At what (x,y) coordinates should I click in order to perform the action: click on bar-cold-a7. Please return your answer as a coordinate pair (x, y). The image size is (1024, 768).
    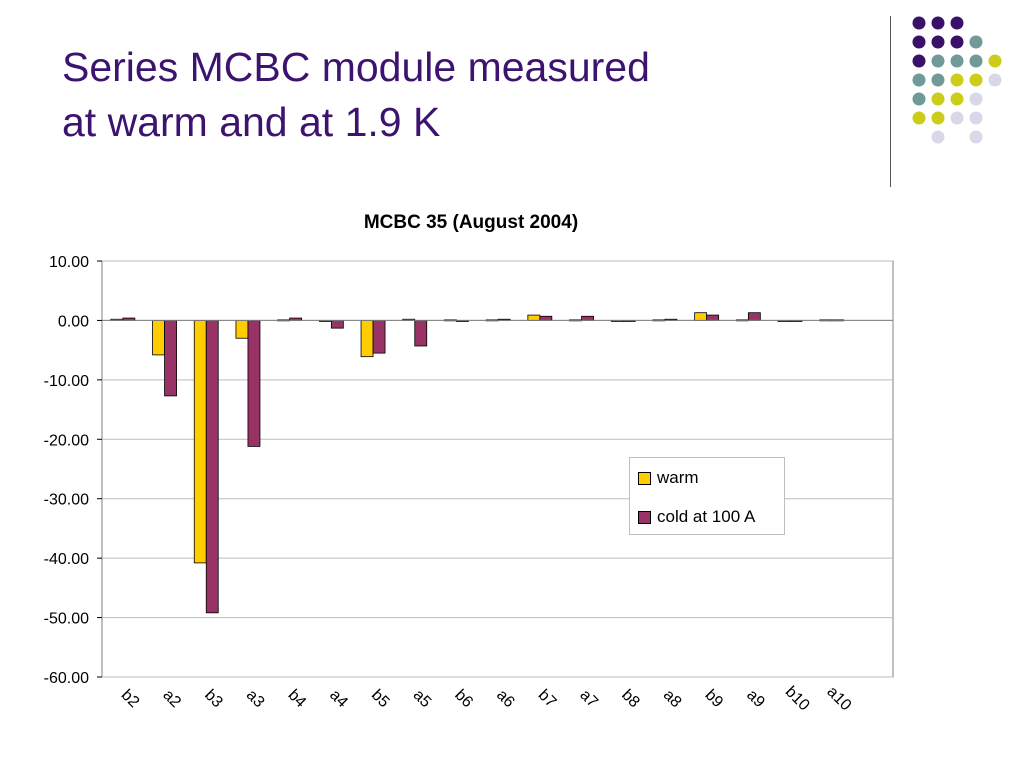
    Looking at the image, I should click on (587, 318).